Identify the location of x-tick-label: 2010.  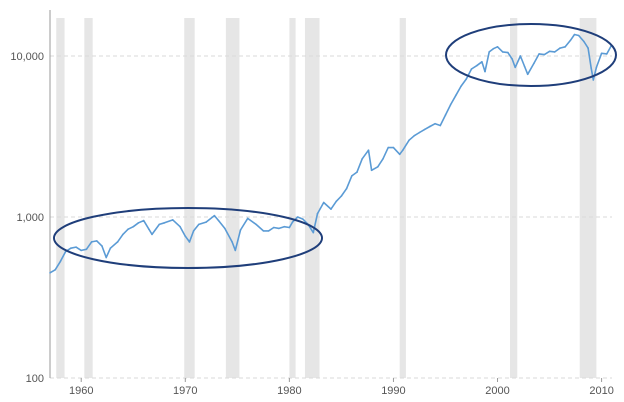
(601, 391).